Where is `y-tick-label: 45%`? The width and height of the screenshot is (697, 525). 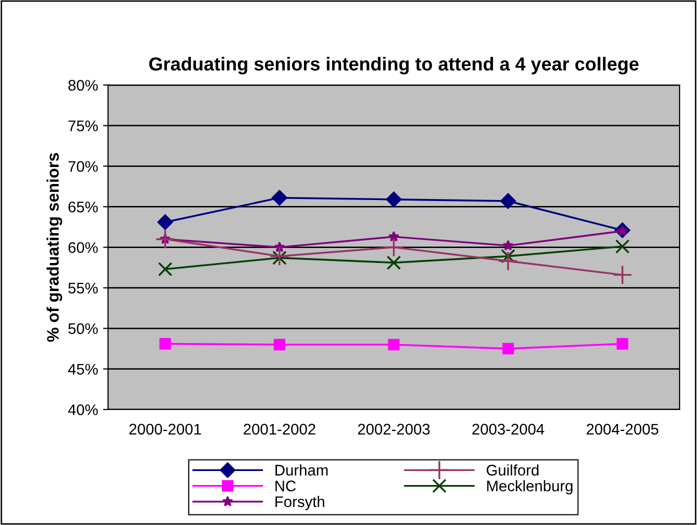
y-tick-label: 45% is located at coordinates (83, 369).